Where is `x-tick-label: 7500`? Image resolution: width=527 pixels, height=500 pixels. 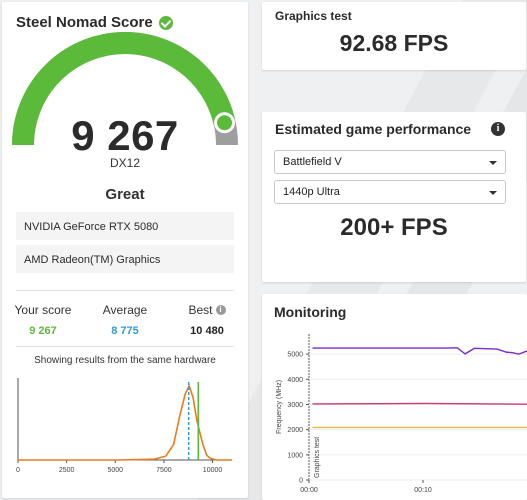
x-tick-label: 7500 is located at coordinates (164, 470).